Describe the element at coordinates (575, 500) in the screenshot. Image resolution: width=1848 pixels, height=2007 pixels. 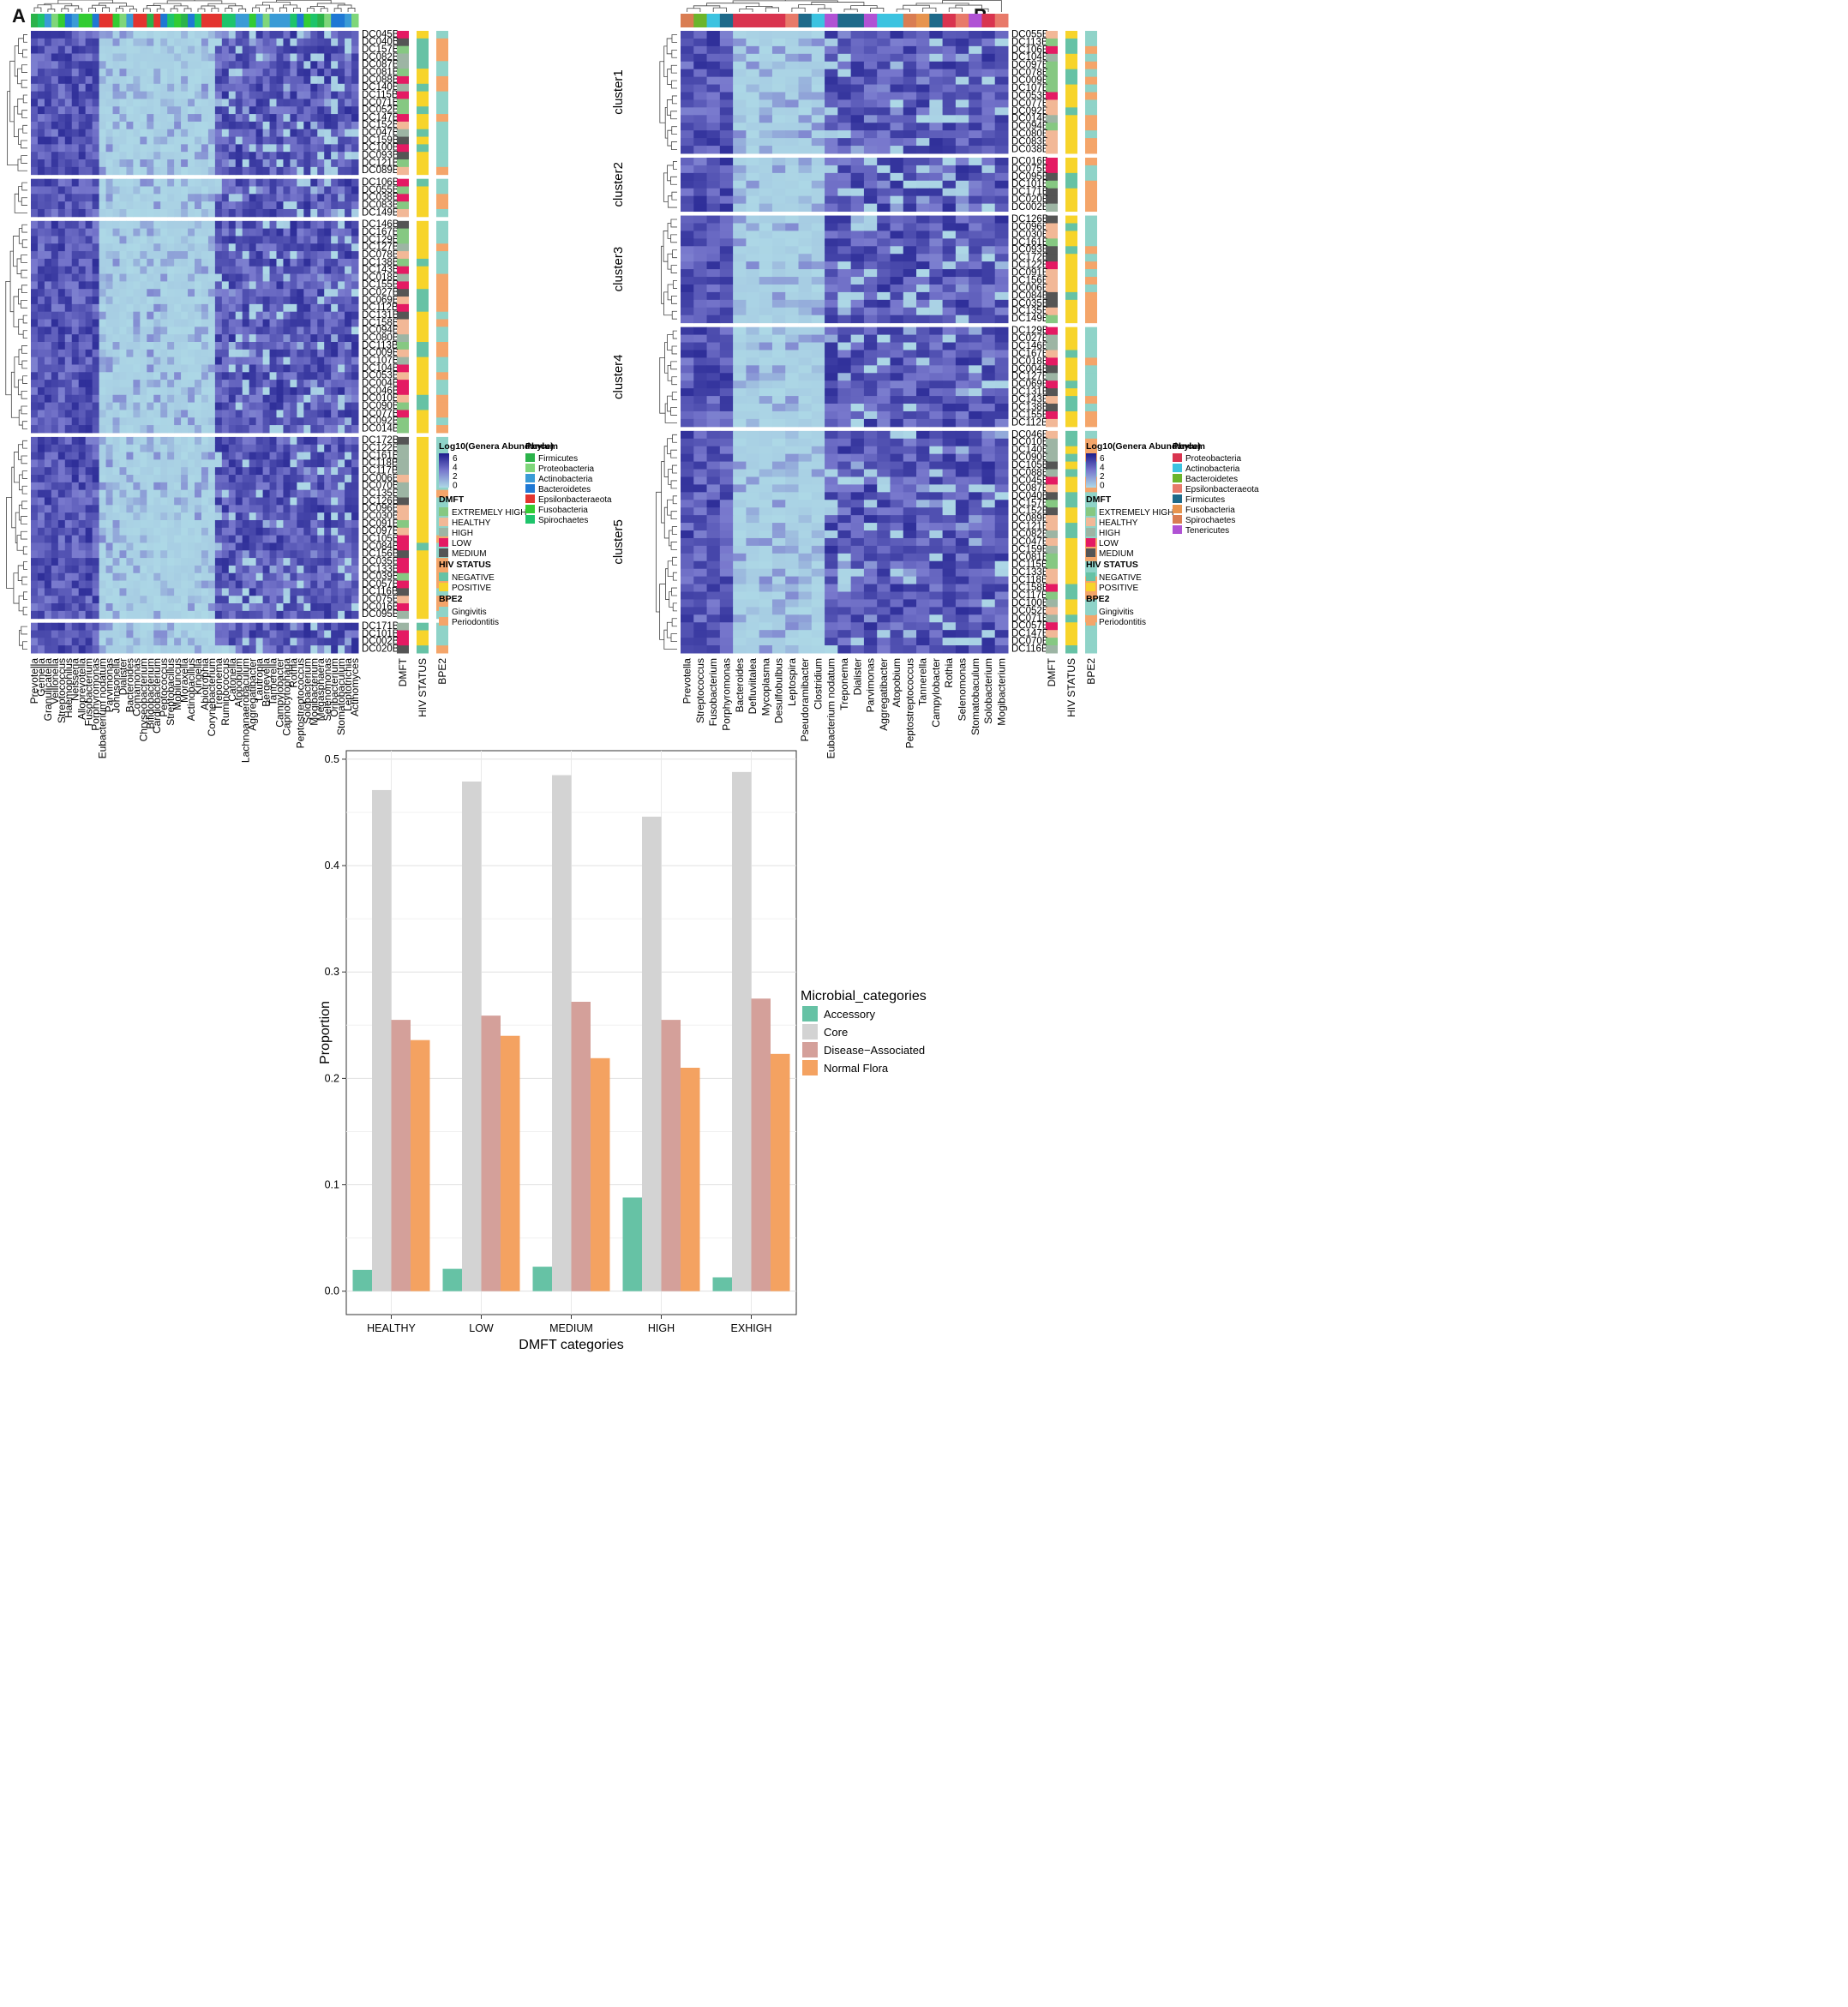
I see `phylum-legend-label: Epsilonbacteraeota` at that location.